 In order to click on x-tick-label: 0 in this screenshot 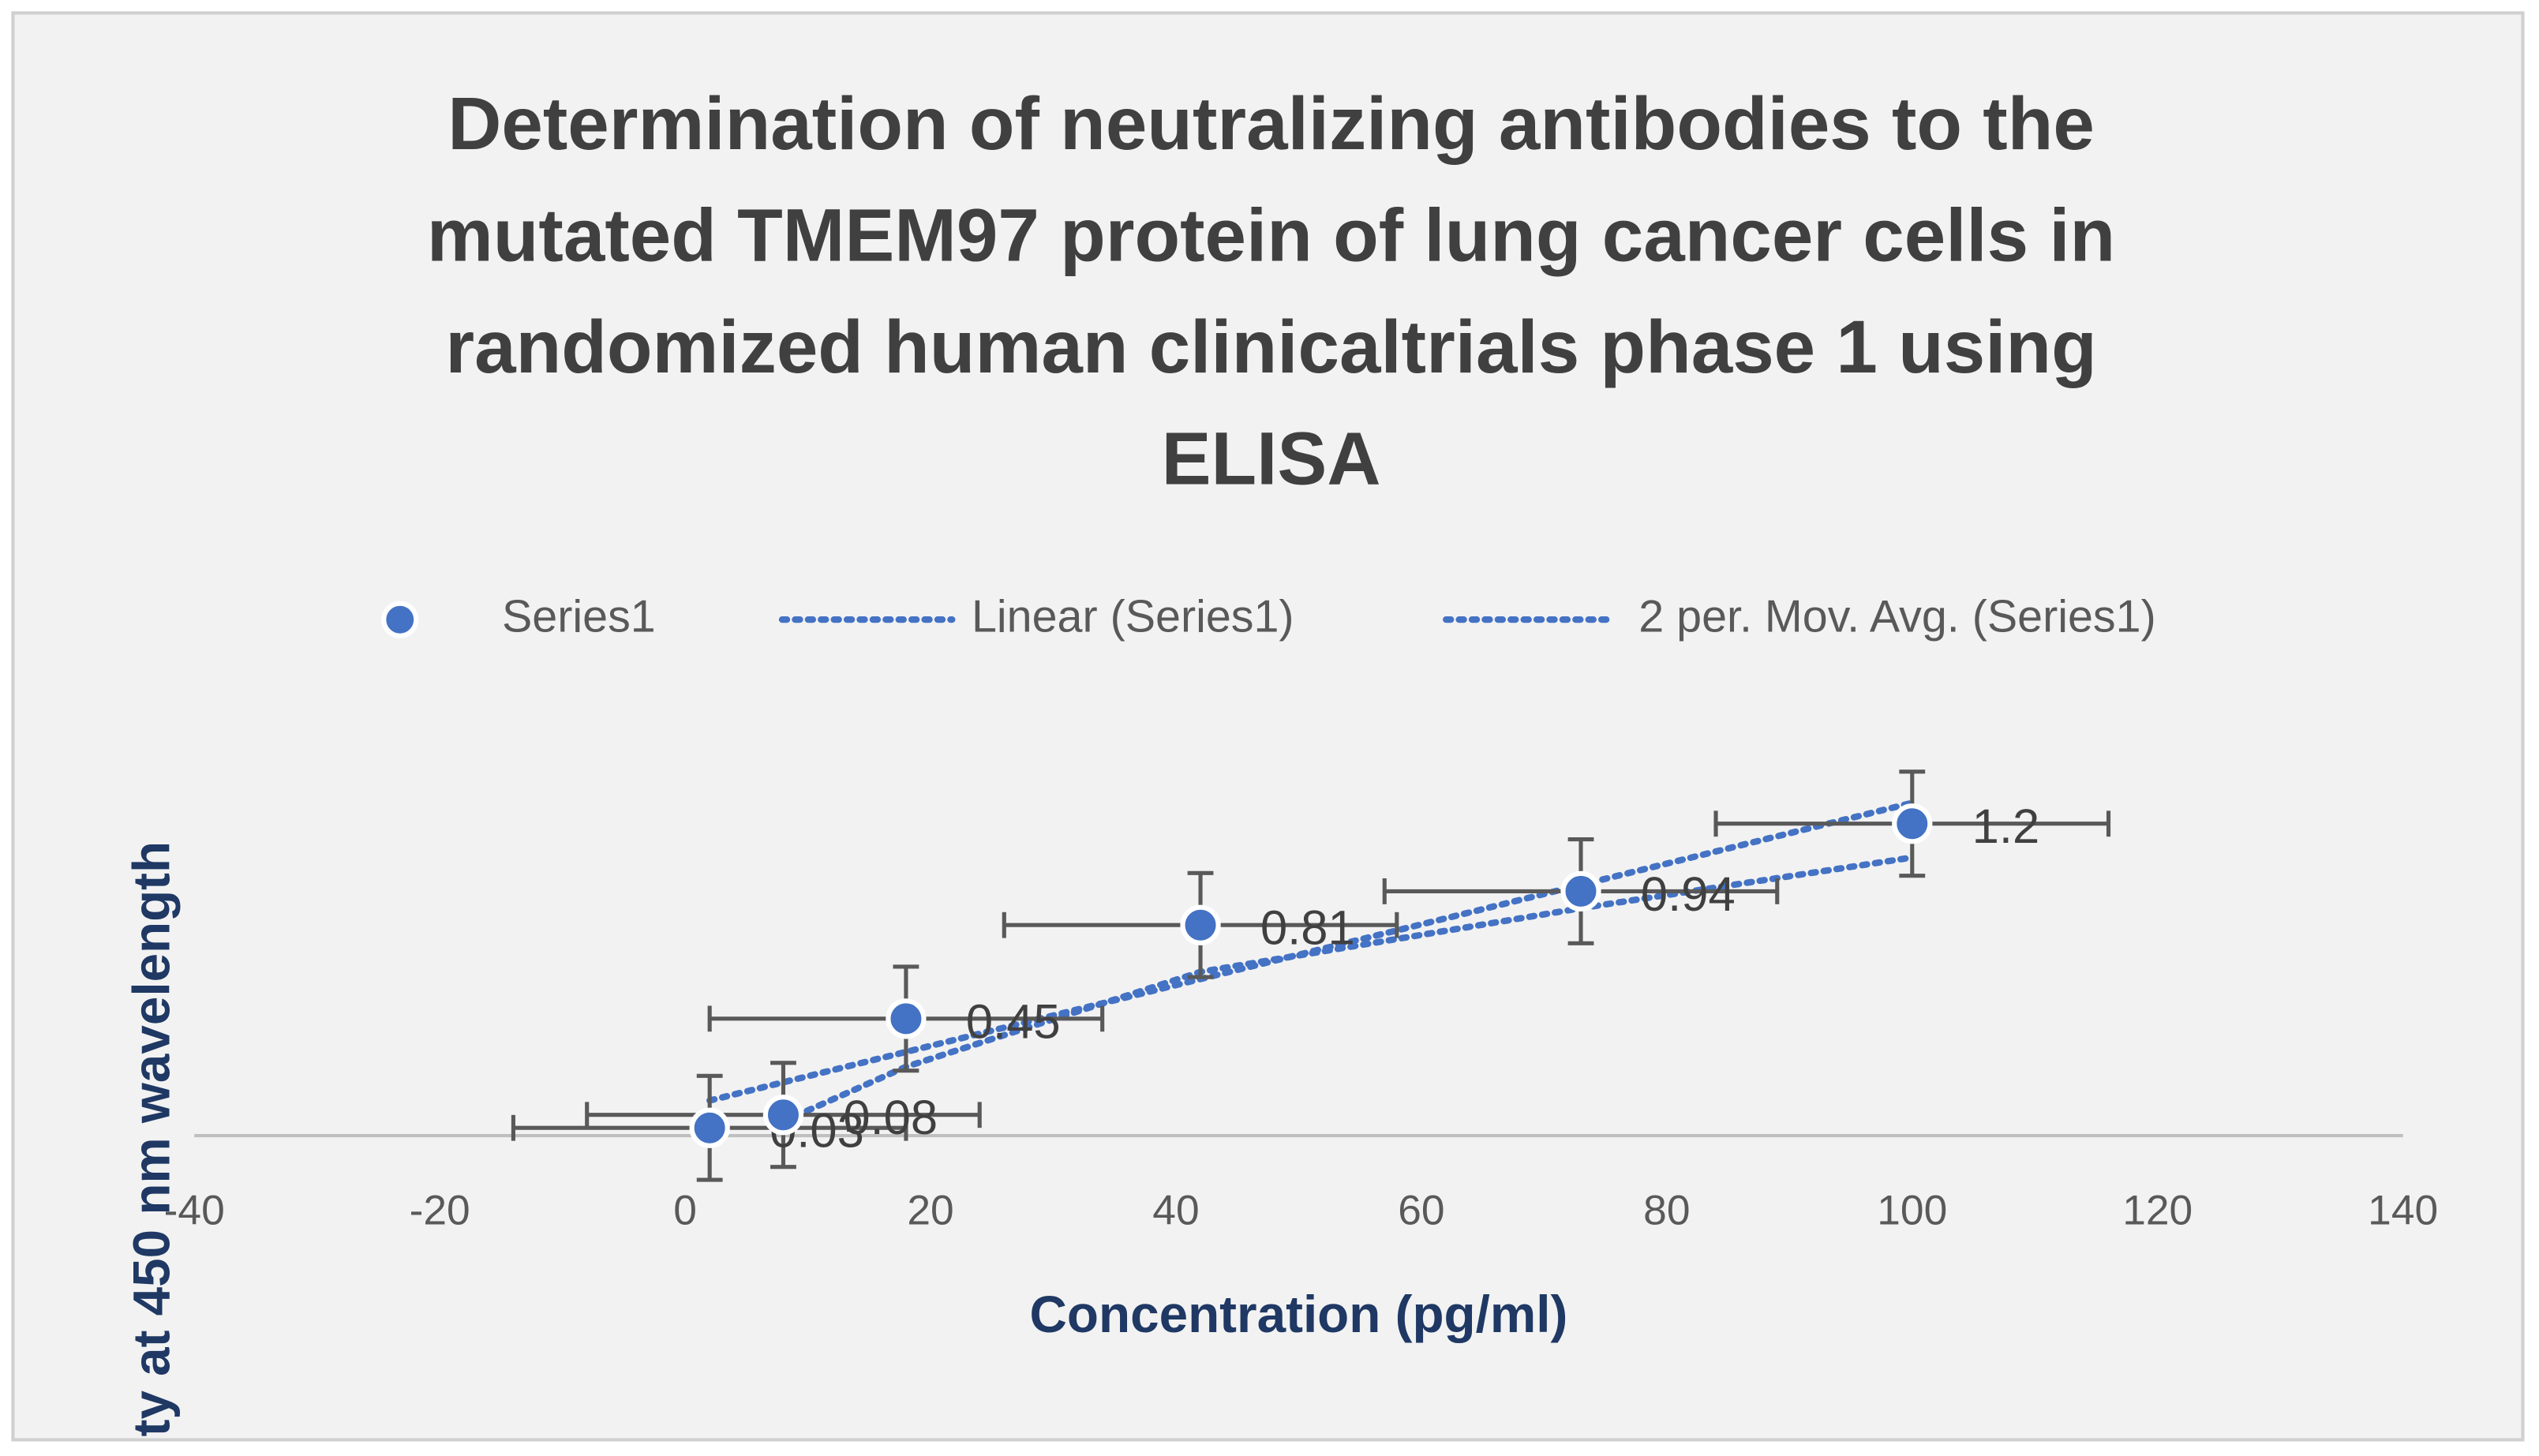, I will do `click(685, 1211)`.